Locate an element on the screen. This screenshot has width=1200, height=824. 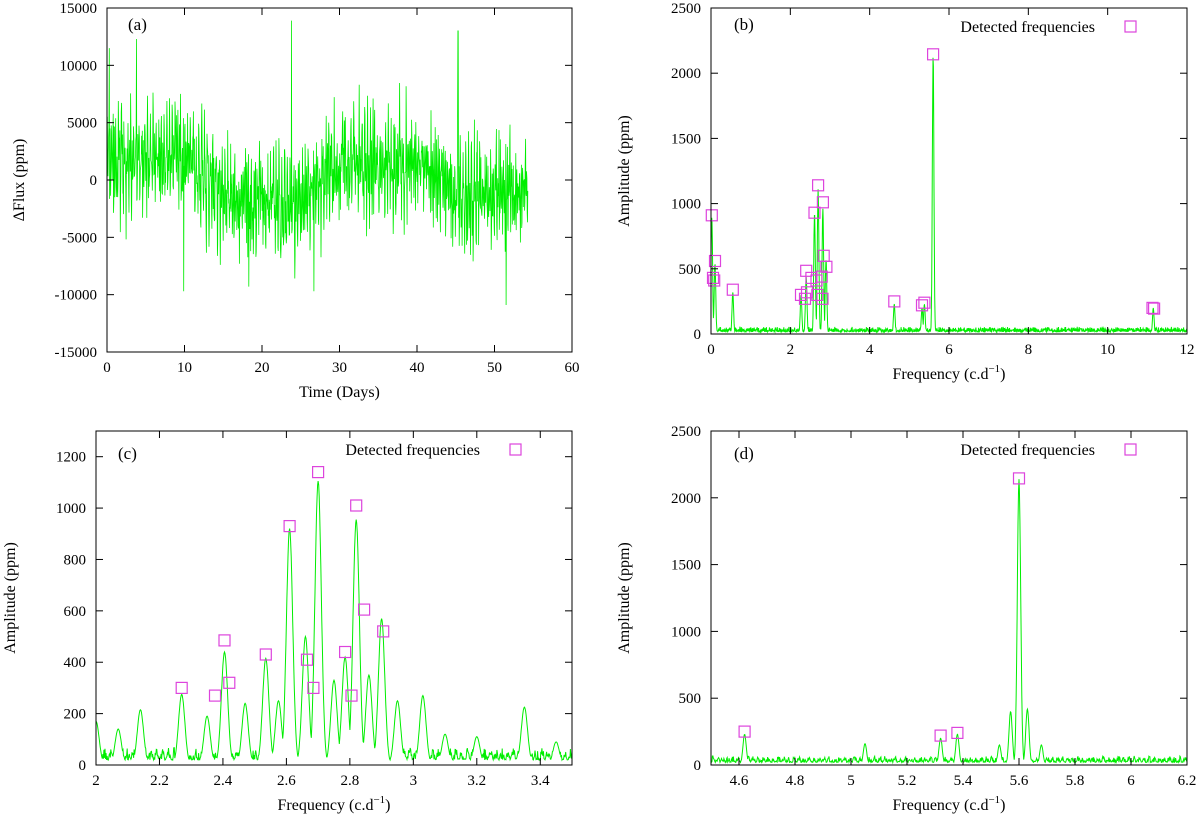
x-tick-label: 50 is located at coordinates (494, 368).